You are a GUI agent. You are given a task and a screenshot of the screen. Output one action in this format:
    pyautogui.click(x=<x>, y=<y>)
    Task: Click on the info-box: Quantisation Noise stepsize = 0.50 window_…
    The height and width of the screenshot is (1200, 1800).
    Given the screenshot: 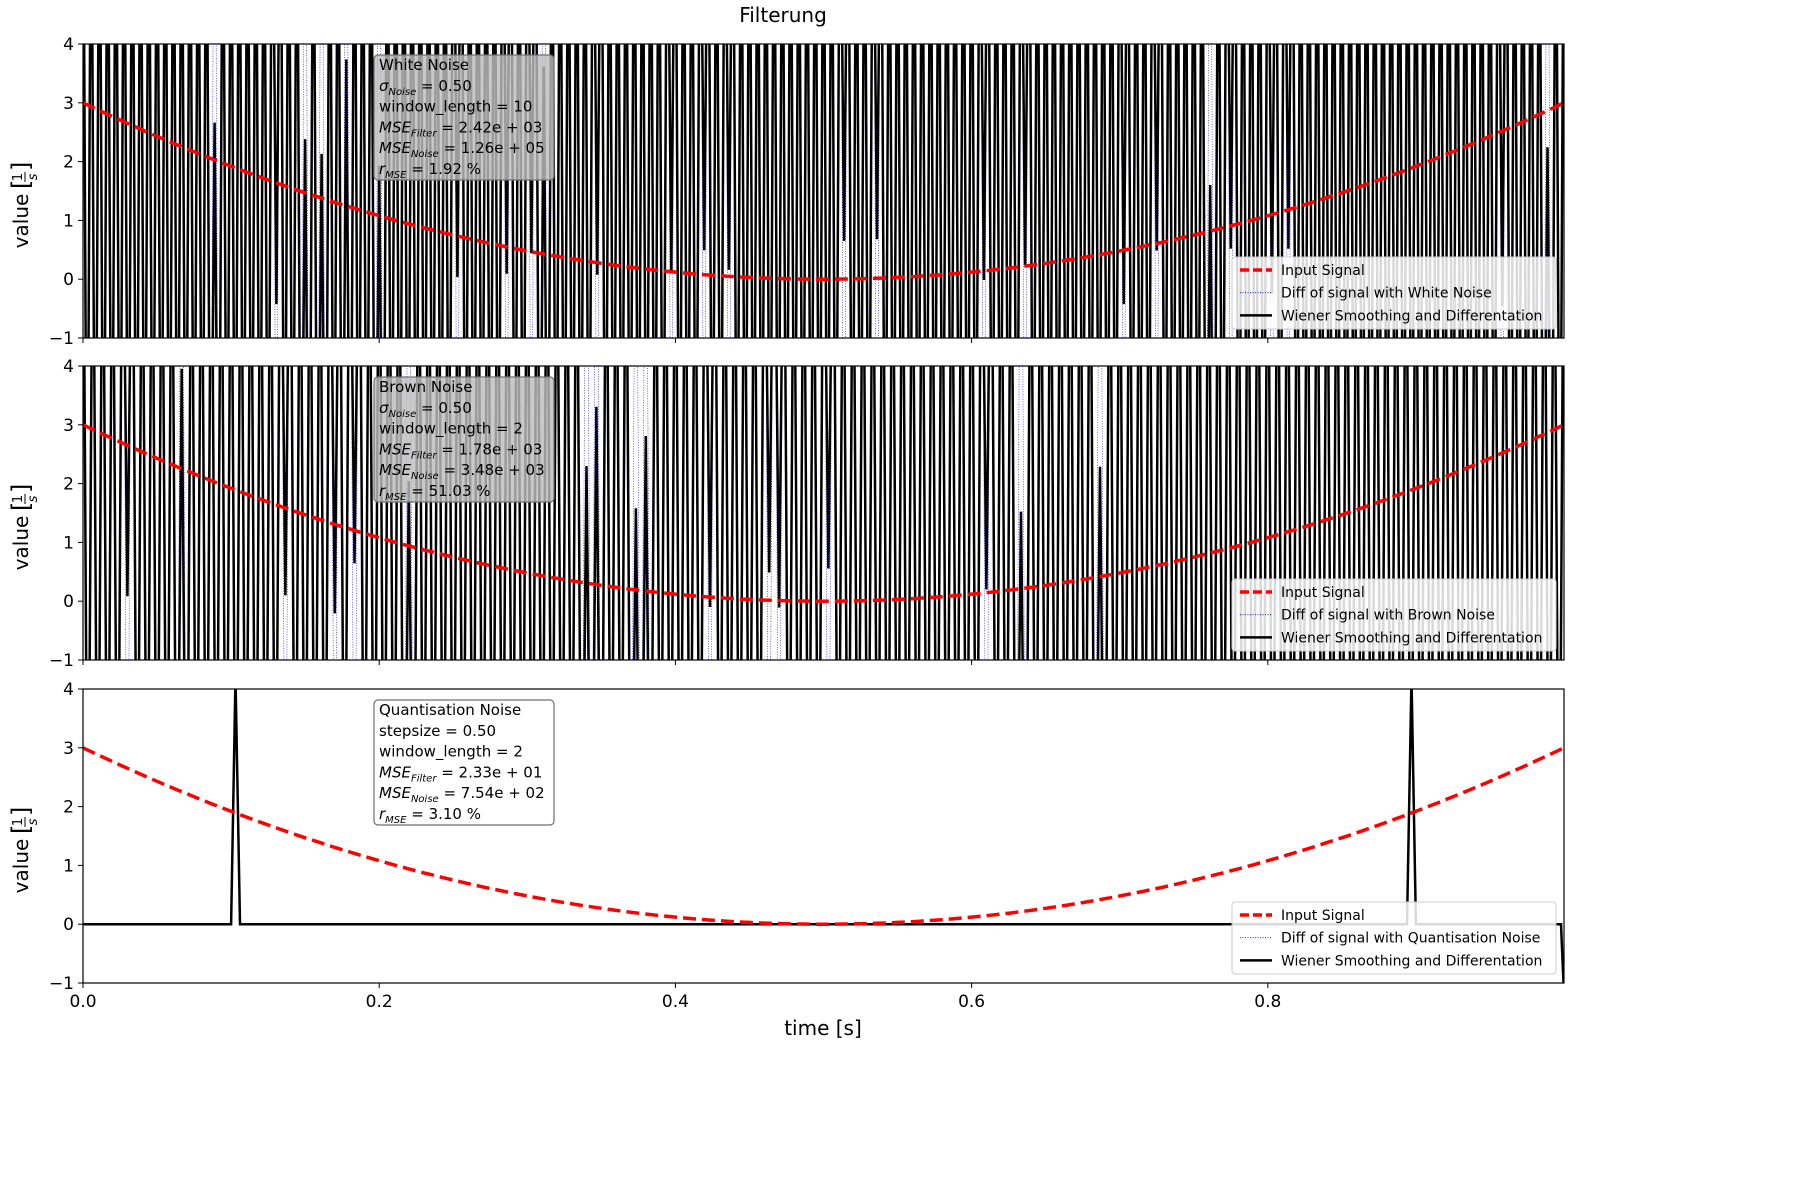 What is the action you would take?
    pyautogui.click(x=464, y=762)
    